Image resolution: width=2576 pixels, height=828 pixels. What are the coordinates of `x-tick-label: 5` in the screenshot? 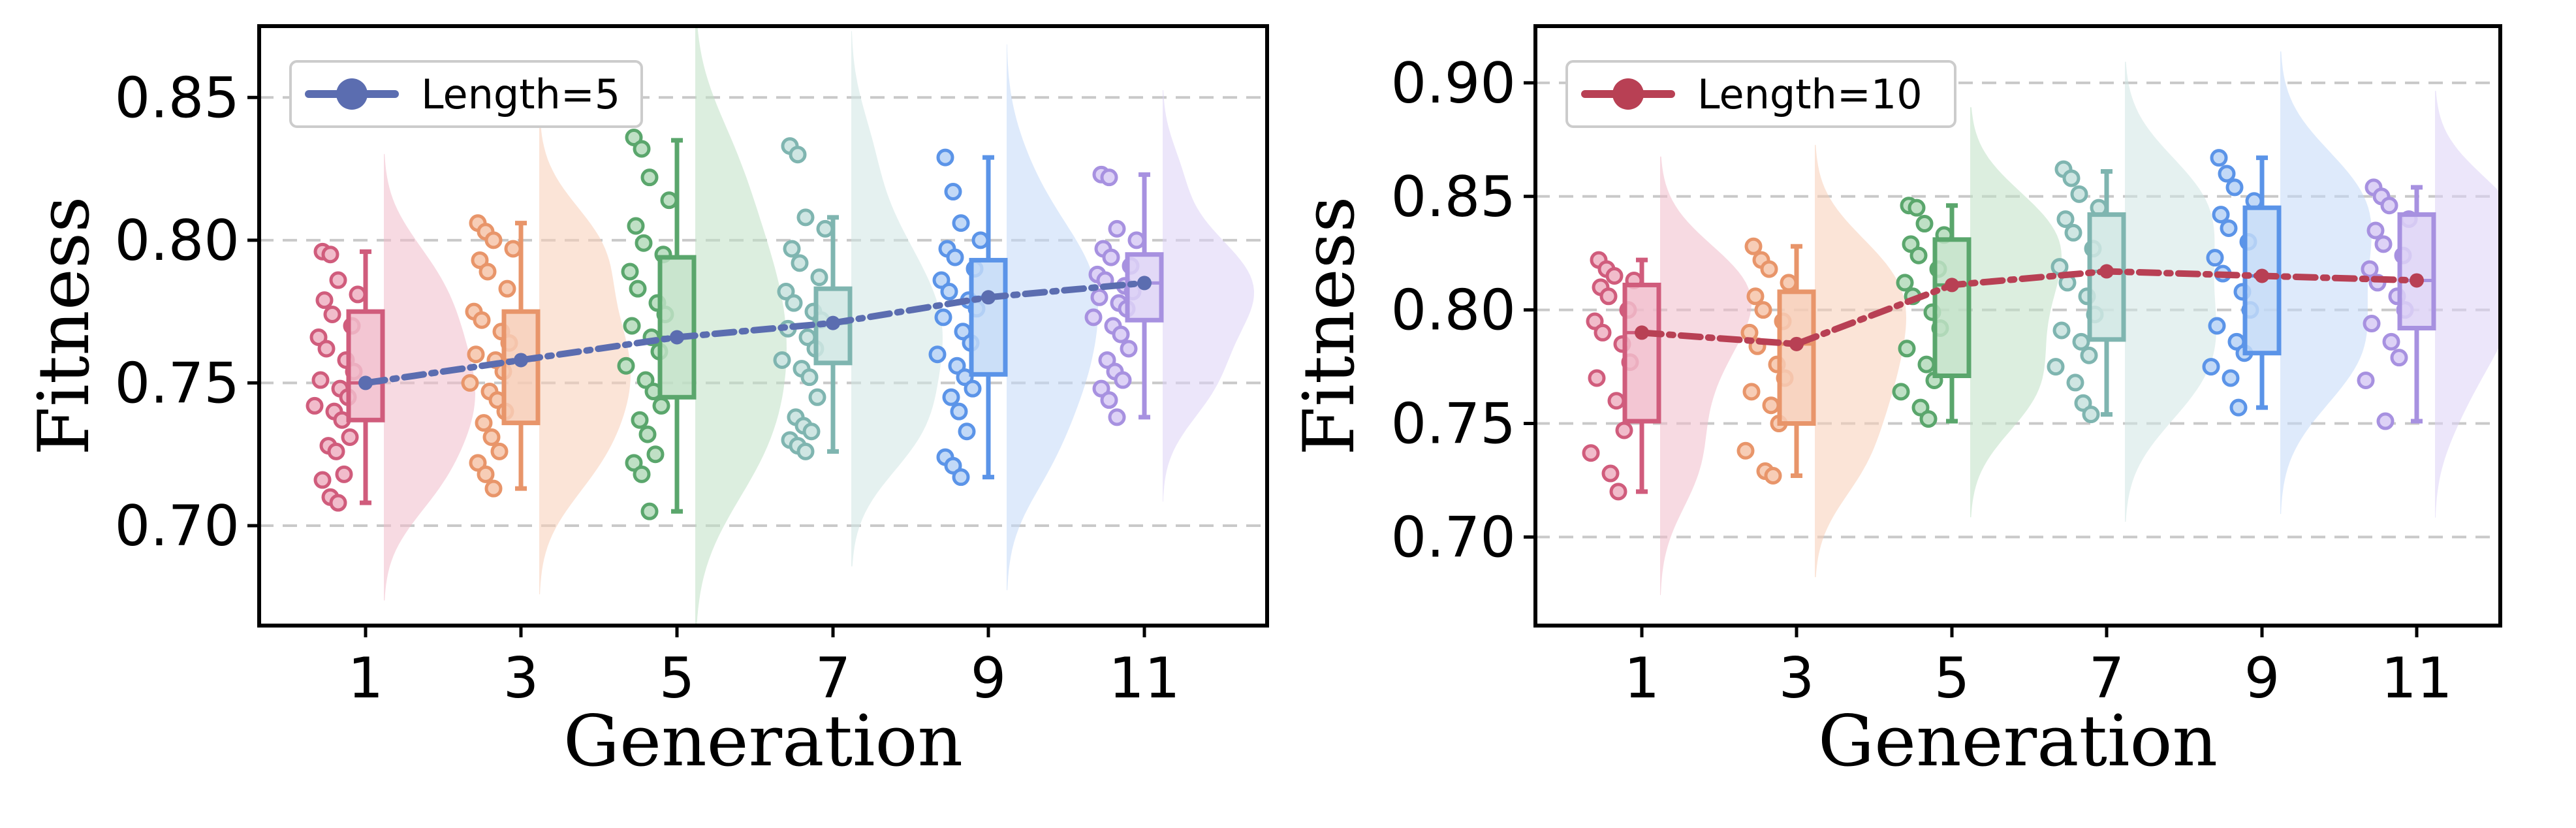 It's located at (677, 678).